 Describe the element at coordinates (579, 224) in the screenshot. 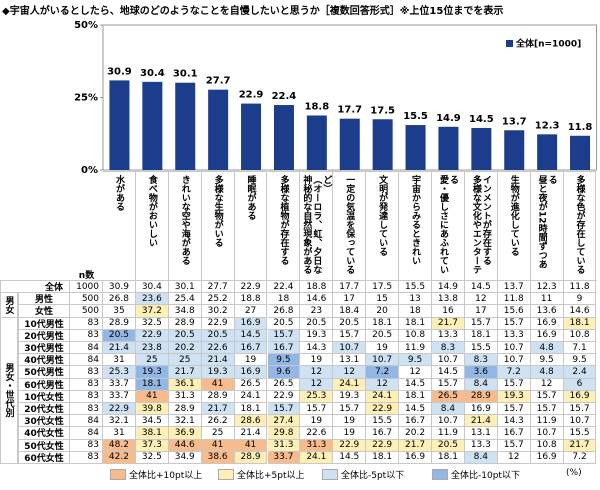

I see `category-label: 多様な色が存在している` at that location.